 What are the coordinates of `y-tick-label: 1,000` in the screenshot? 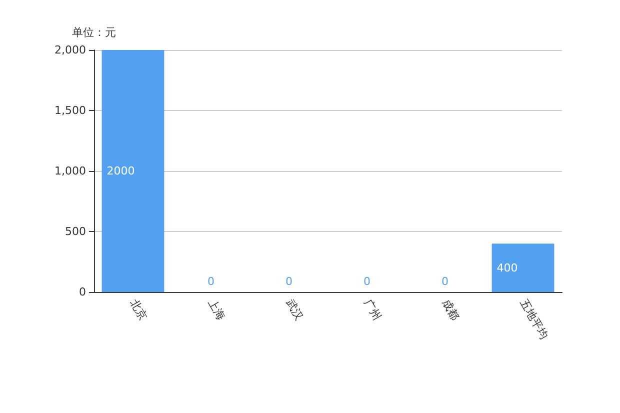 It's located at (70, 171).